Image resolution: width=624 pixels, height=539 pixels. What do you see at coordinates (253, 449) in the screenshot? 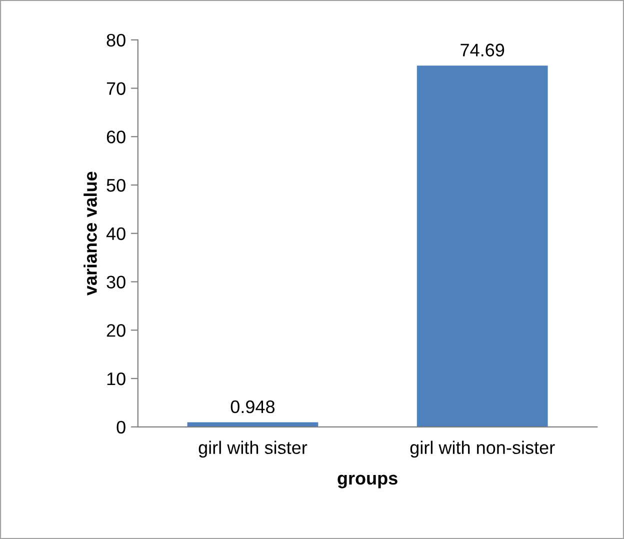
I see `x-tick-label: girl with sister` at bounding box center [253, 449].